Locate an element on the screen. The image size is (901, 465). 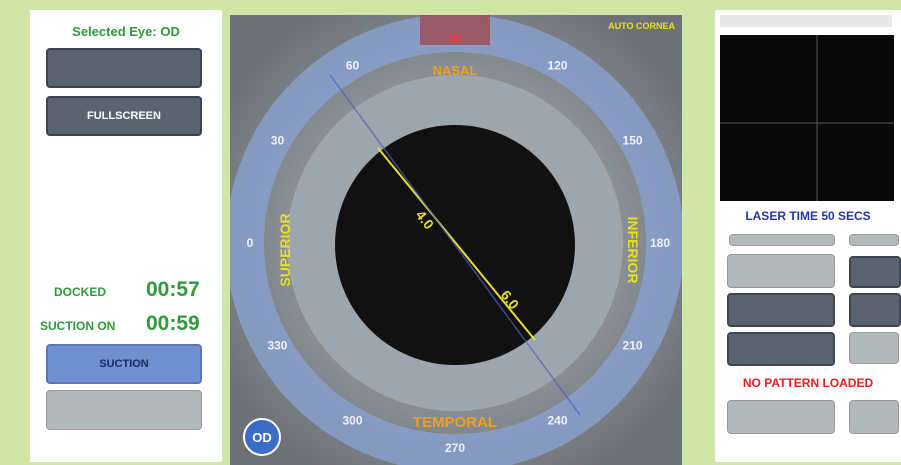
bottom-label: TEMPORAL is located at coordinates (455, 422).